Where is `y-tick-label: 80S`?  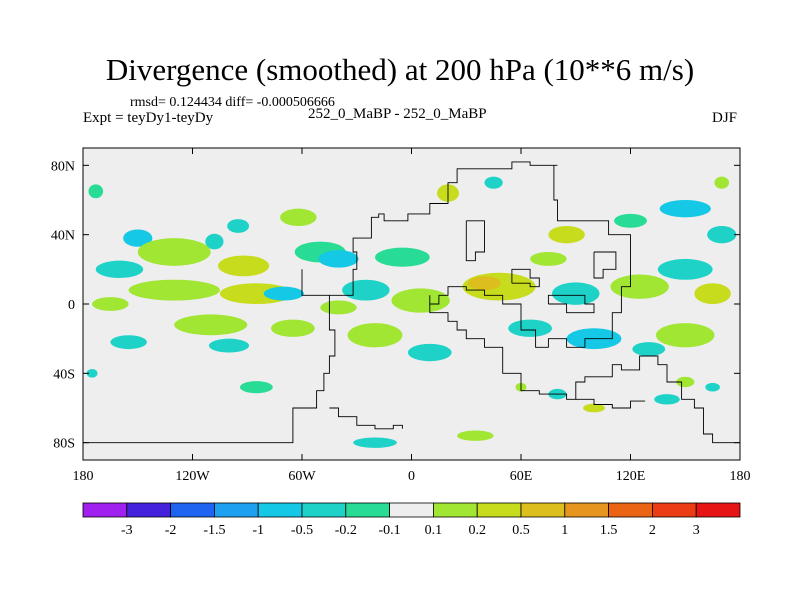 y-tick-label: 80S is located at coordinates (64, 444).